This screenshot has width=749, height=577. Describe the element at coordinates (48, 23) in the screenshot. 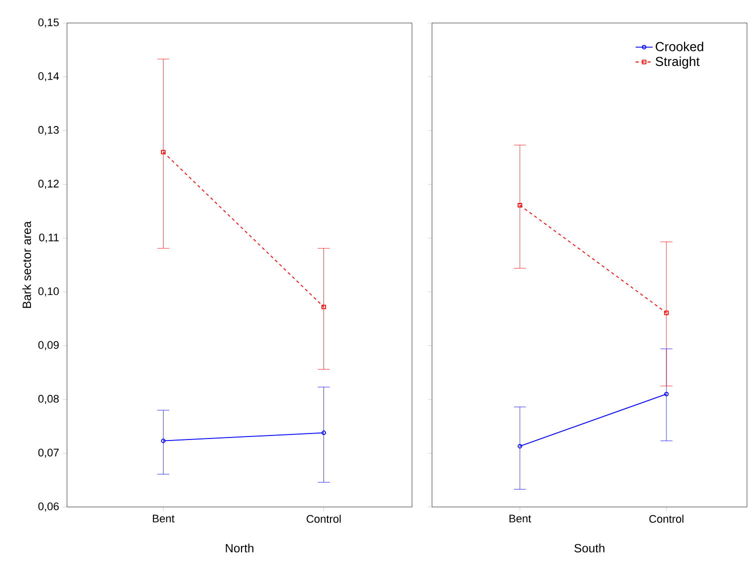

I see `y-tick-label: 0,15` at that location.